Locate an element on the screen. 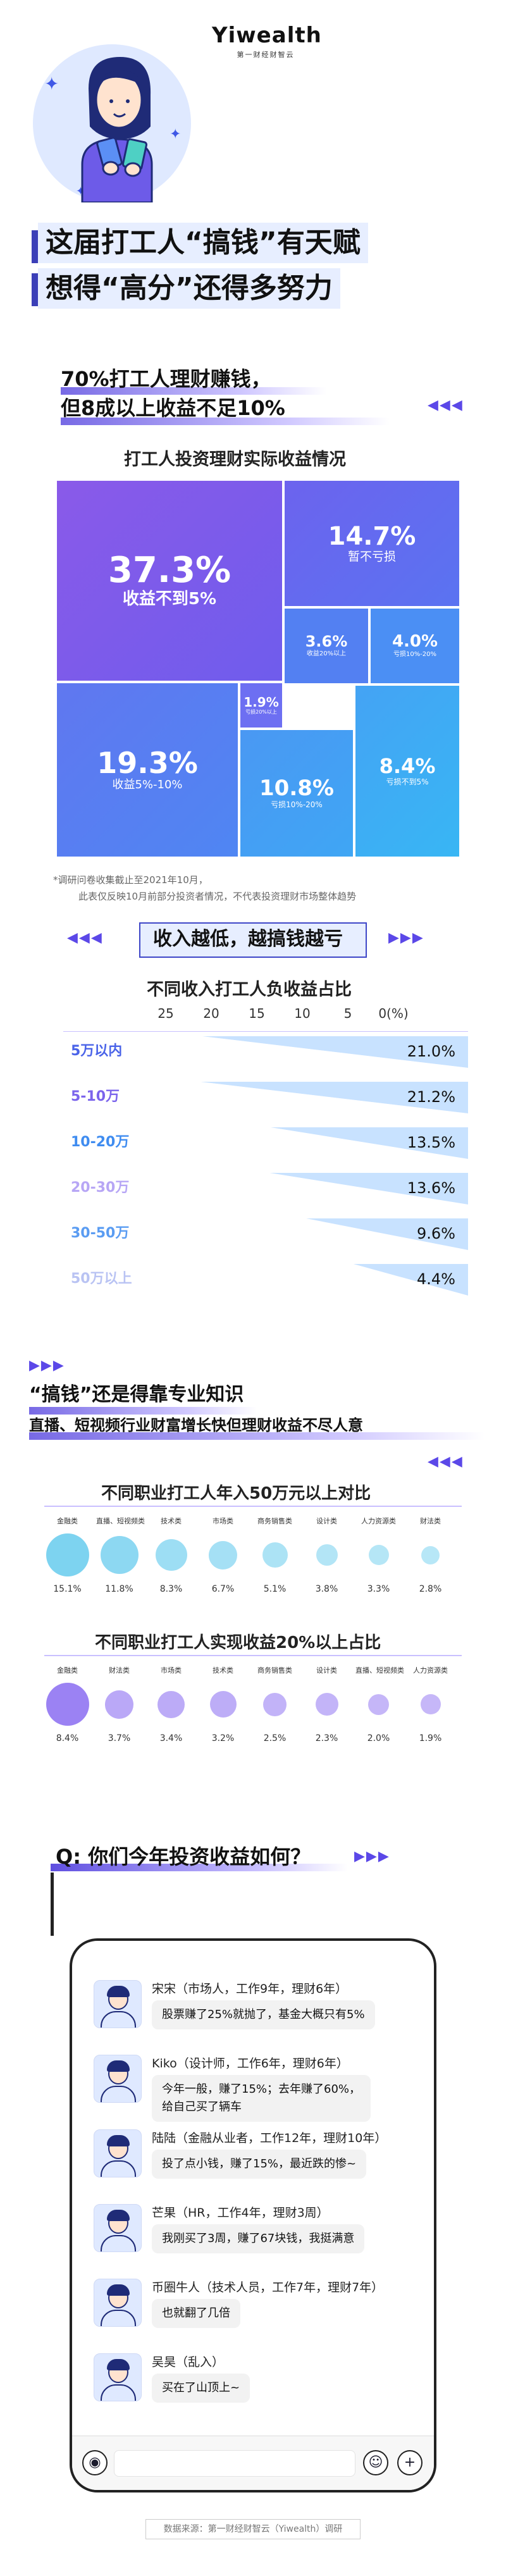 The width and height of the screenshot is (506, 2576). occupation-value: 8.4% is located at coordinates (67, 1738).